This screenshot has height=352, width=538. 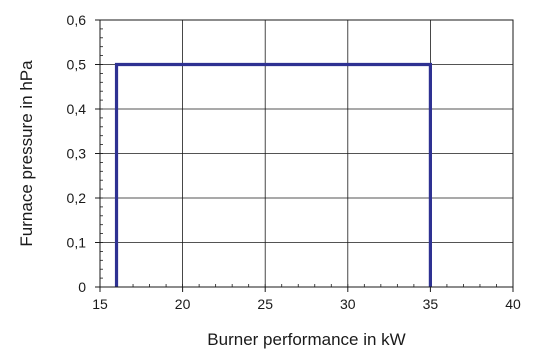 What do you see at coordinates (77, 65) in the screenshot?
I see `y-tick-label: 0,5` at bounding box center [77, 65].